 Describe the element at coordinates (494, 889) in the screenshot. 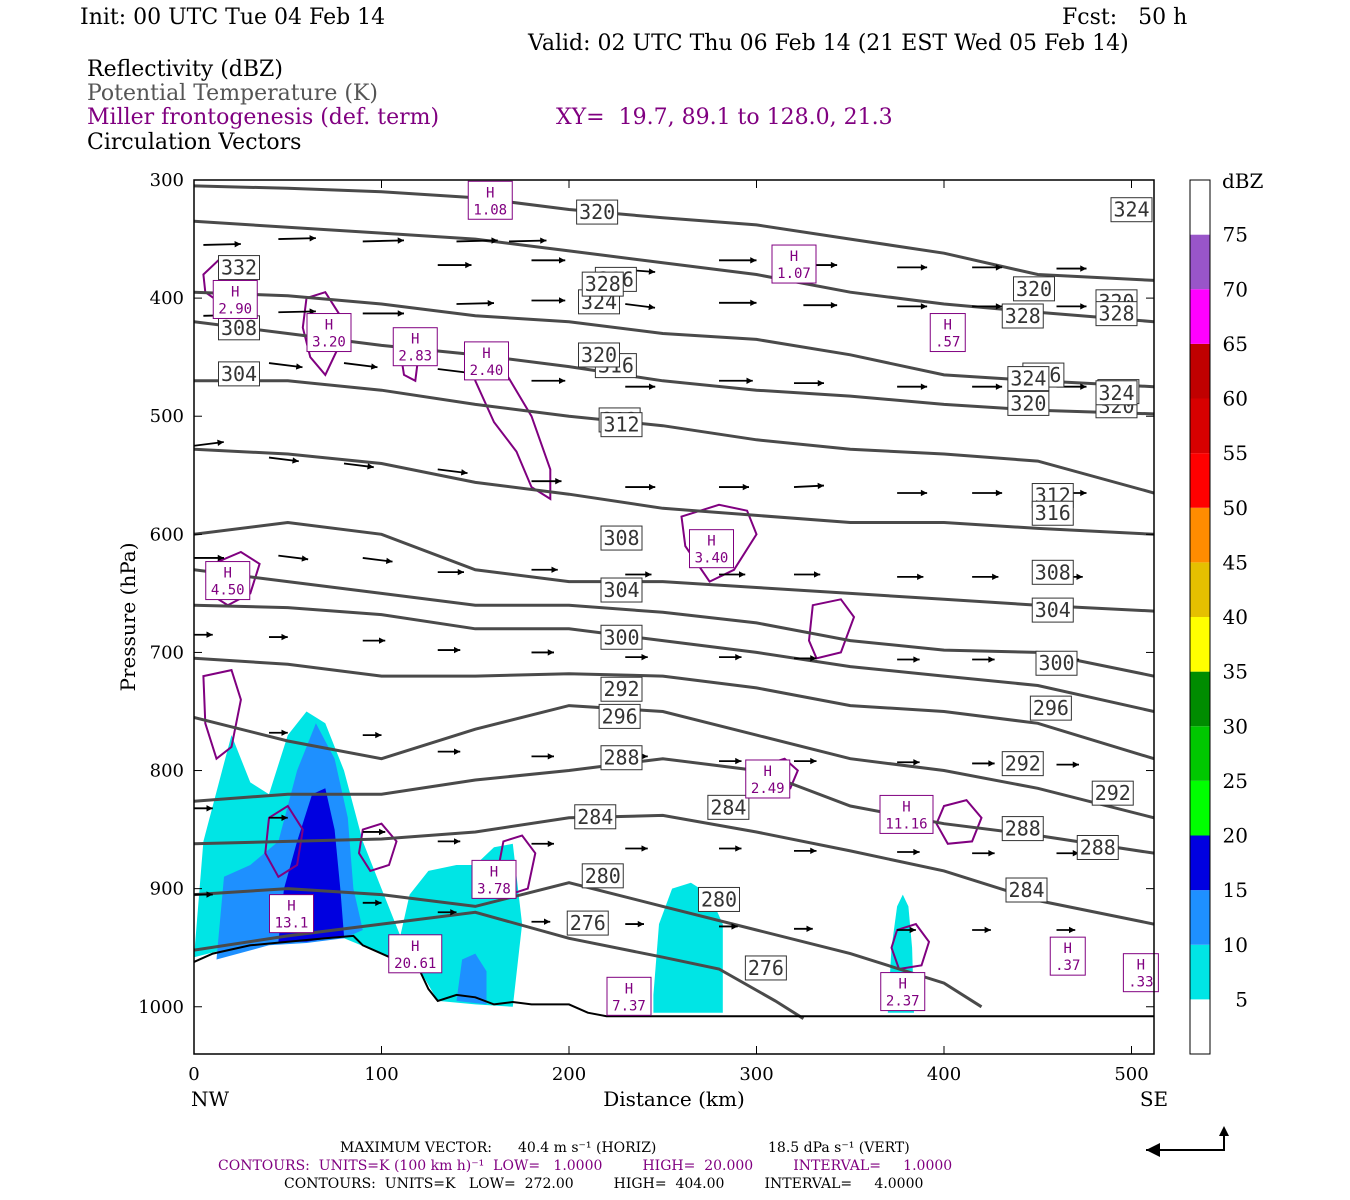

I see `miller-high-value: 3.78` at that location.